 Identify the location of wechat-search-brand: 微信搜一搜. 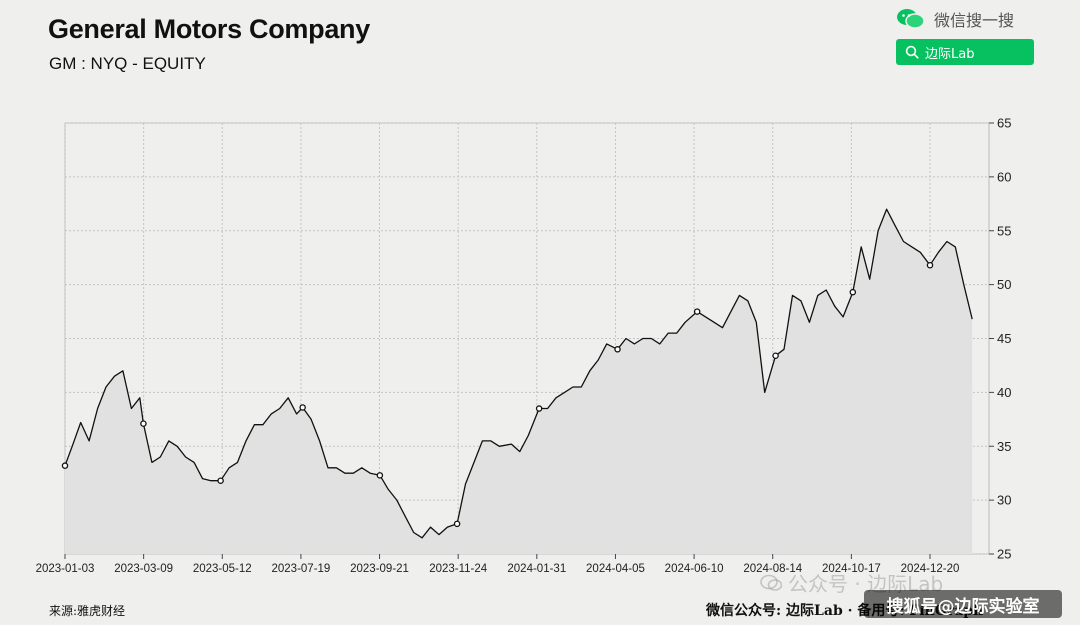
(955, 19).